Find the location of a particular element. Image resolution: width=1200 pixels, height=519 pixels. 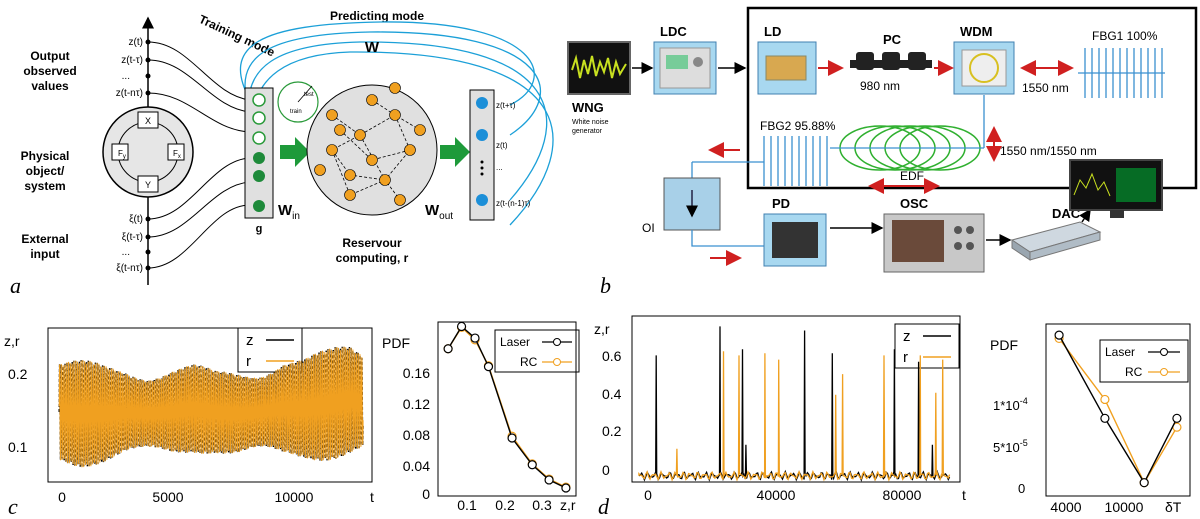

d-pdf-ytick-0: 1*10-4 is located at coordinates (1010, 404).